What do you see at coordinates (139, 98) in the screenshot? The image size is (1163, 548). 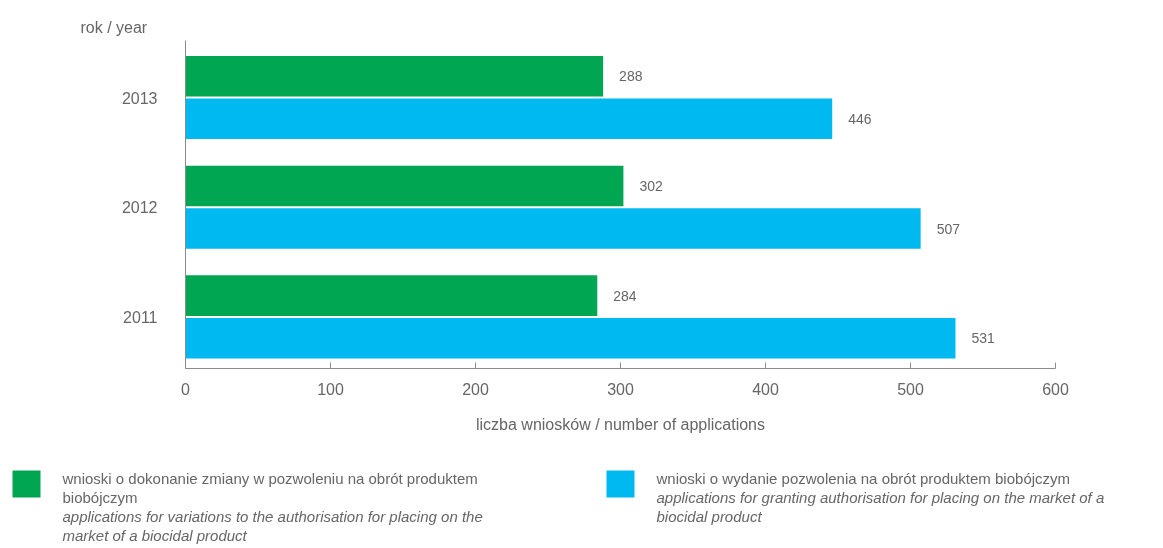 I see `y-tick-label: 2013` at bounding box center [139, 98].